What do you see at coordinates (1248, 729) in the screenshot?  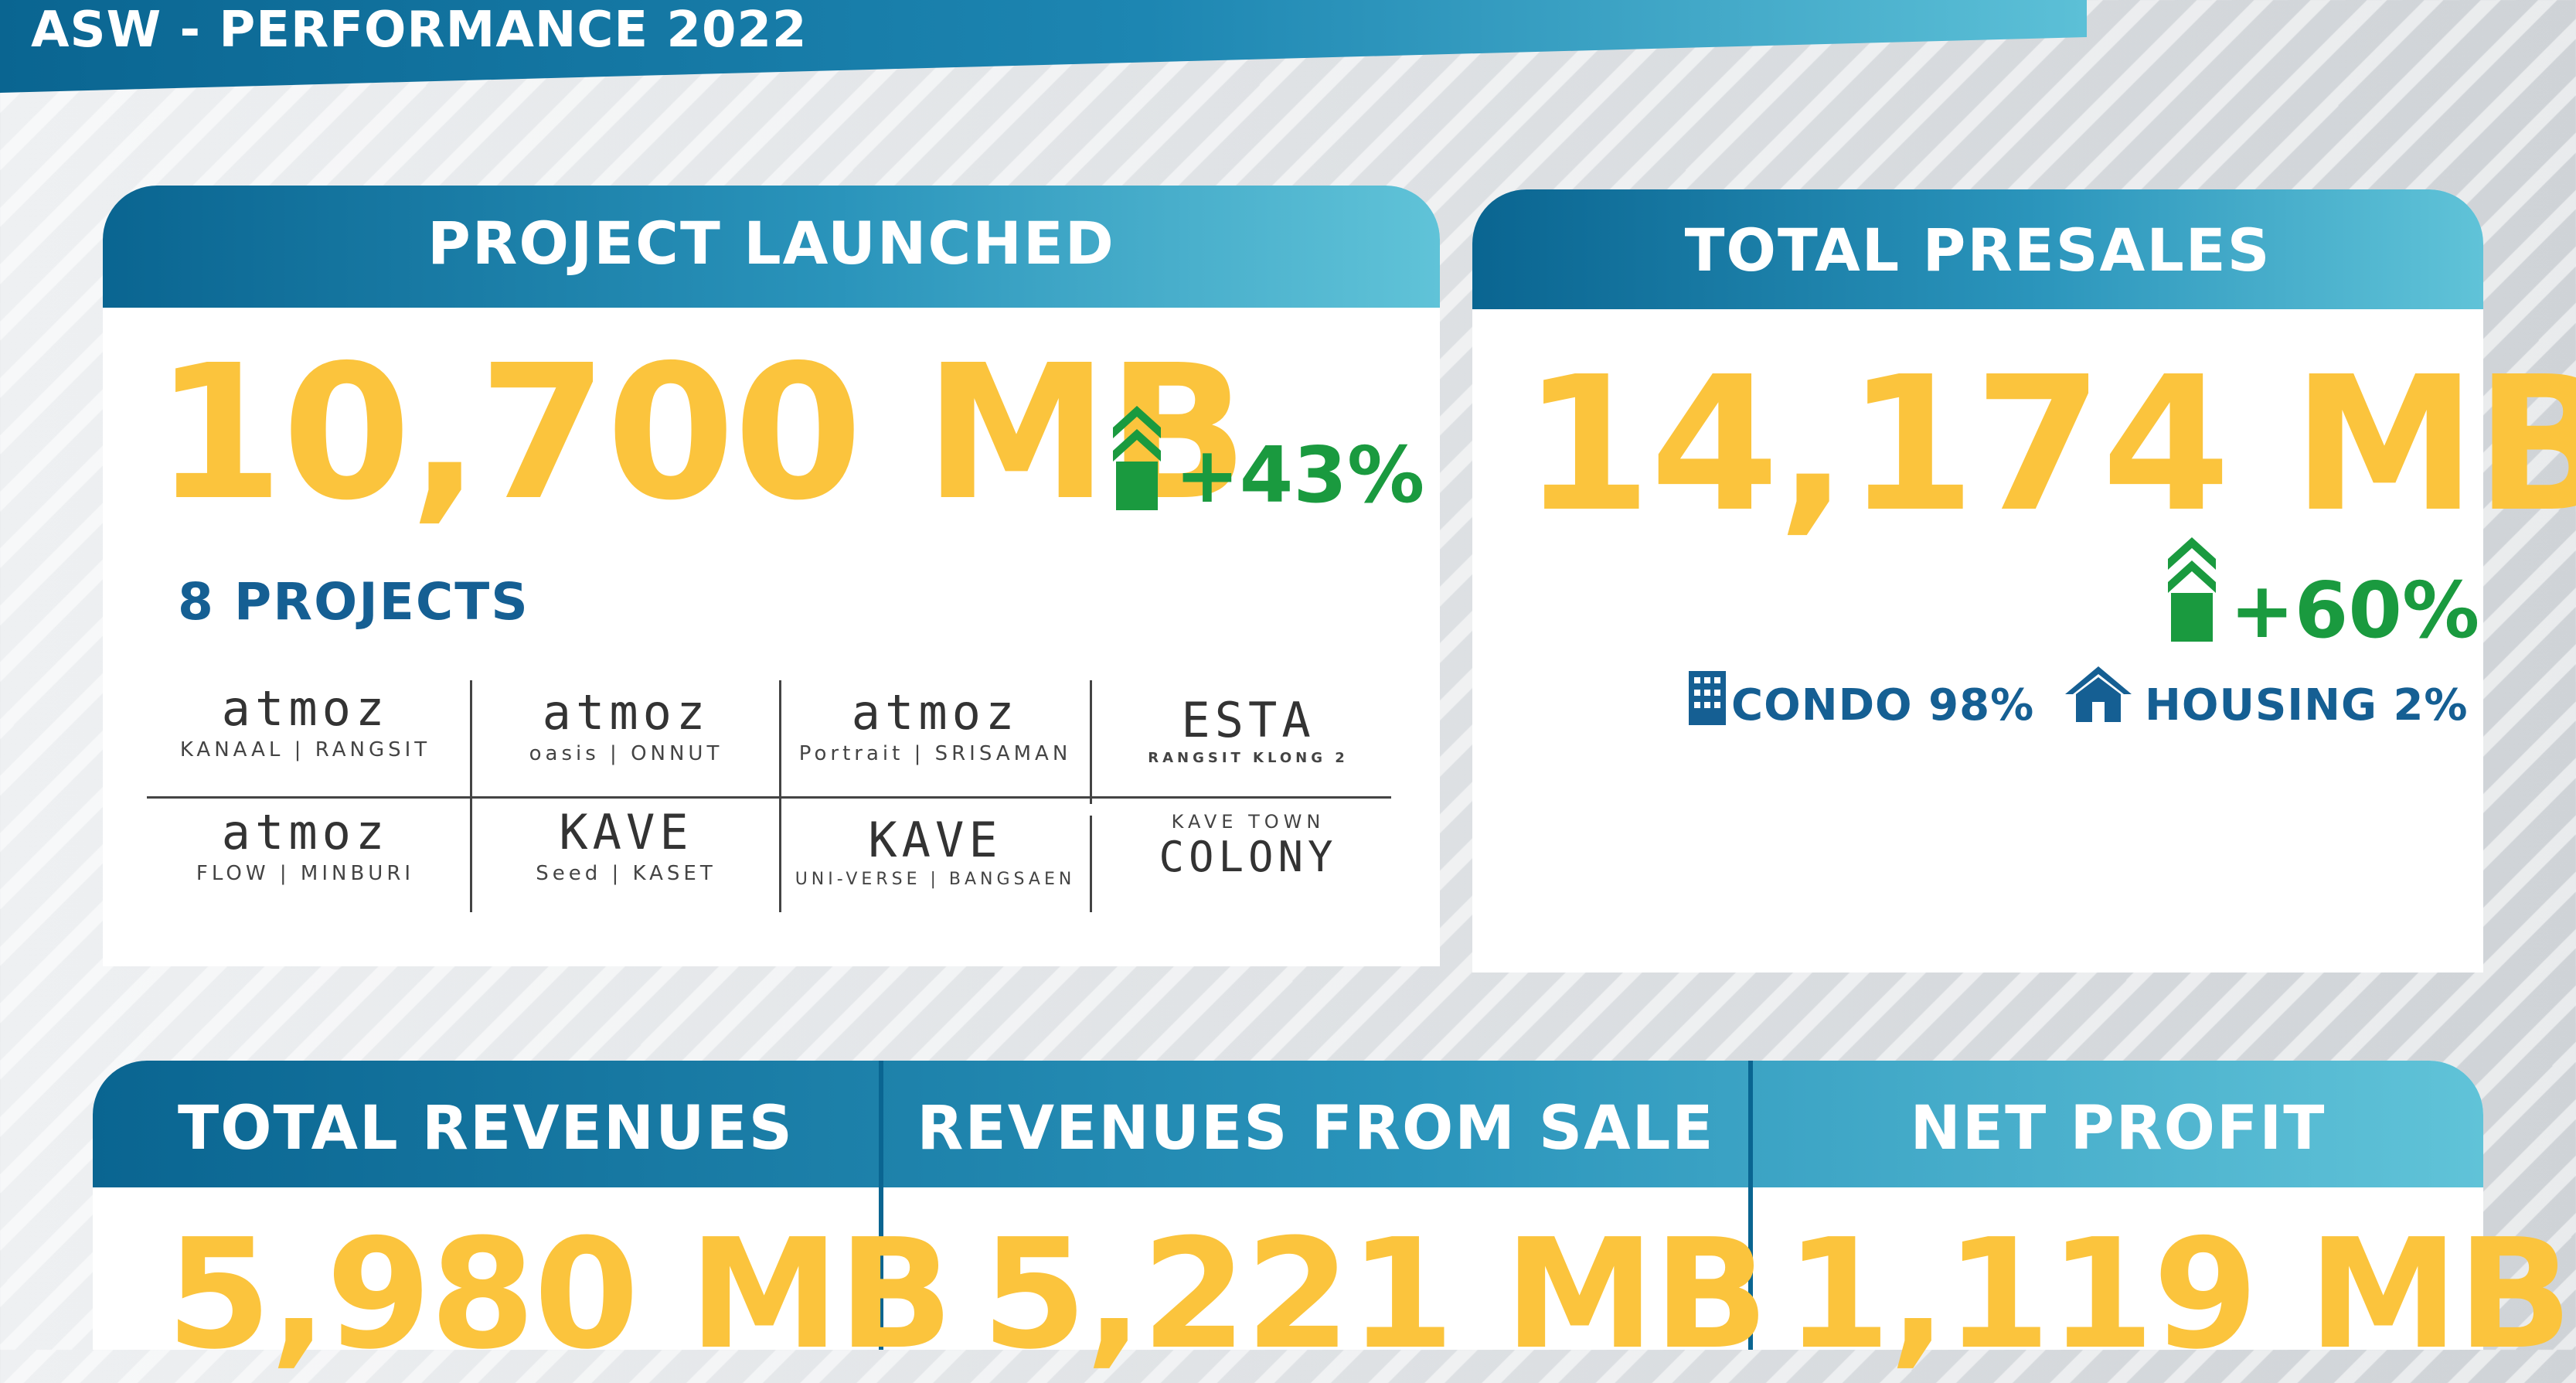 I see `logo-esta: ESTA RANGSIT KLONG 2` at bounding box center [1248, 729].